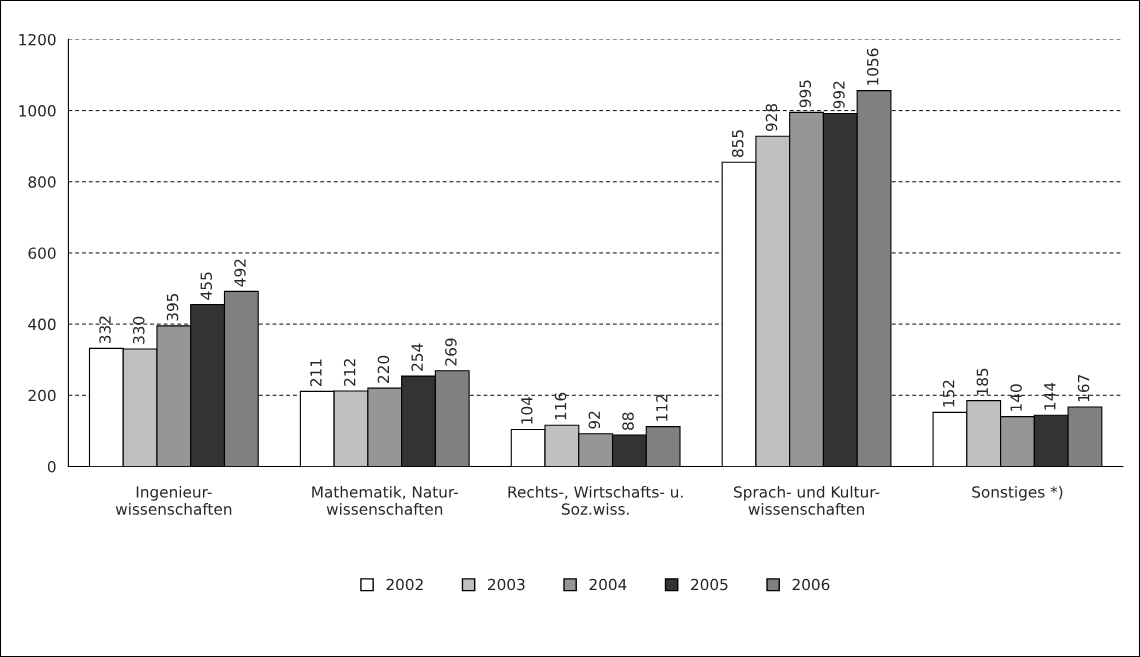  What do you see at coordinates (451, 352) in the screenshot?
I see `data-label: 269` at bounding box center [451, 352].